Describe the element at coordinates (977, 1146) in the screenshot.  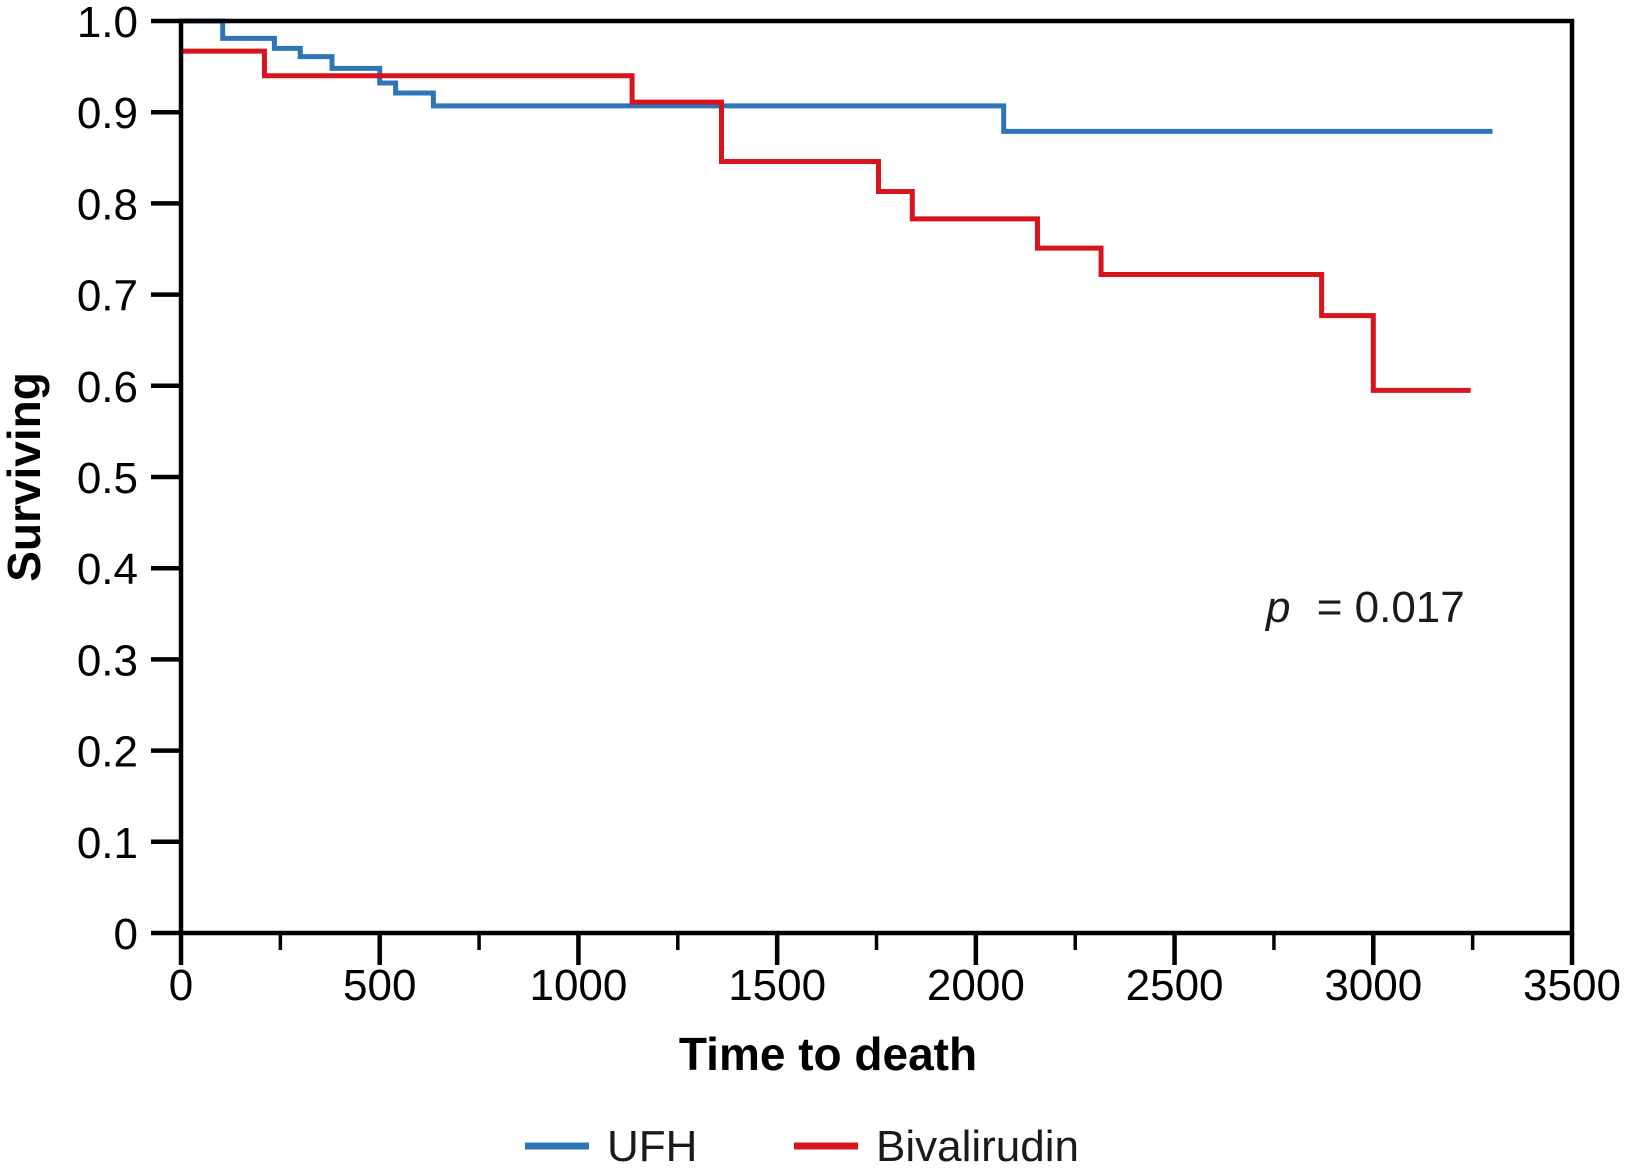
I see `legend-label-bivalirudin: Bivalirudin` at that location.